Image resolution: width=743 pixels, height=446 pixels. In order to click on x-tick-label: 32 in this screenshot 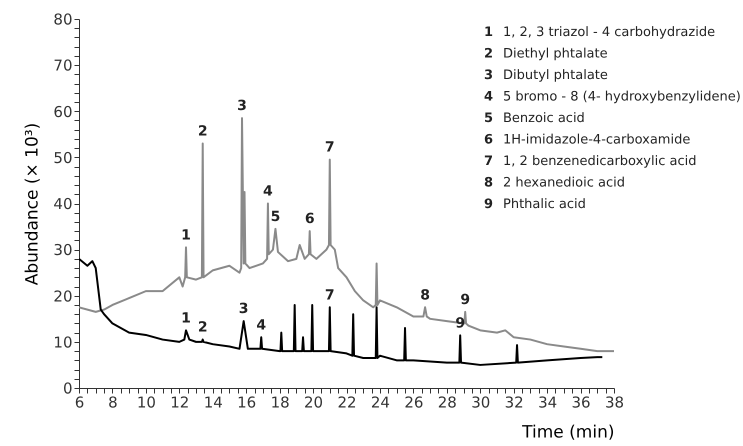, I will do `click(514, 403)`.